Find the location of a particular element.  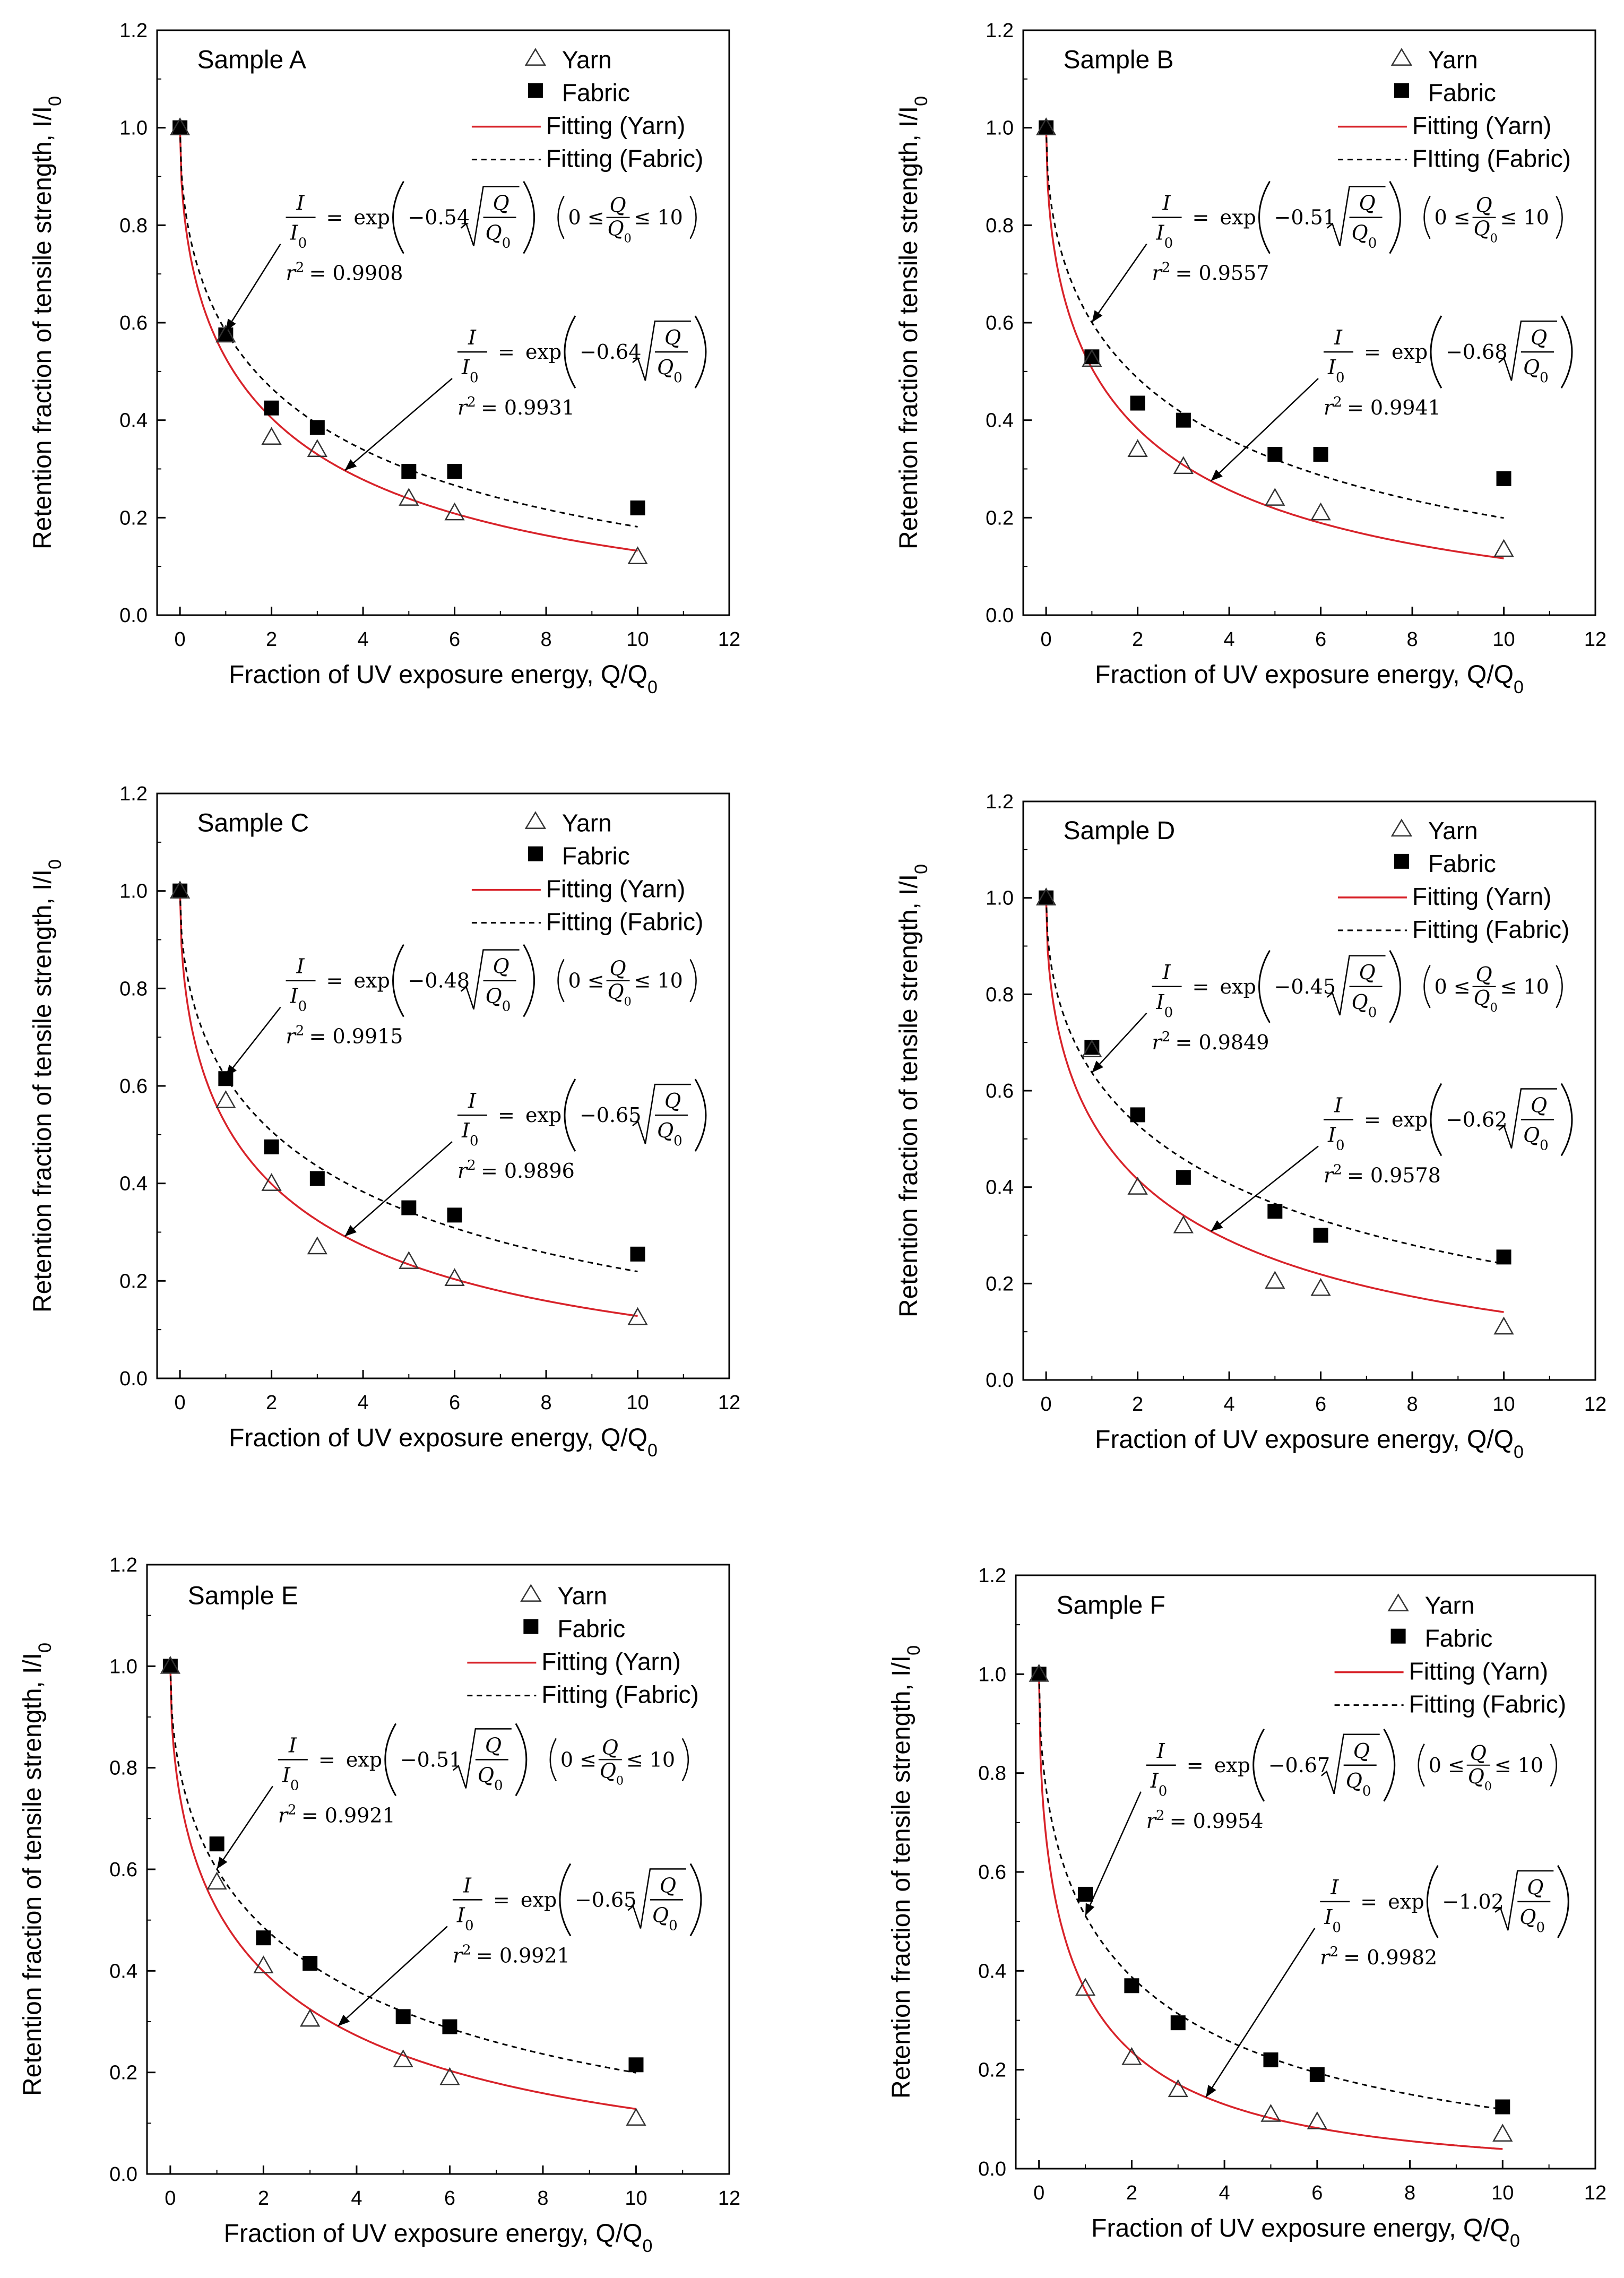

yarn-fit-arrow is located at coordinates (398, 1189).